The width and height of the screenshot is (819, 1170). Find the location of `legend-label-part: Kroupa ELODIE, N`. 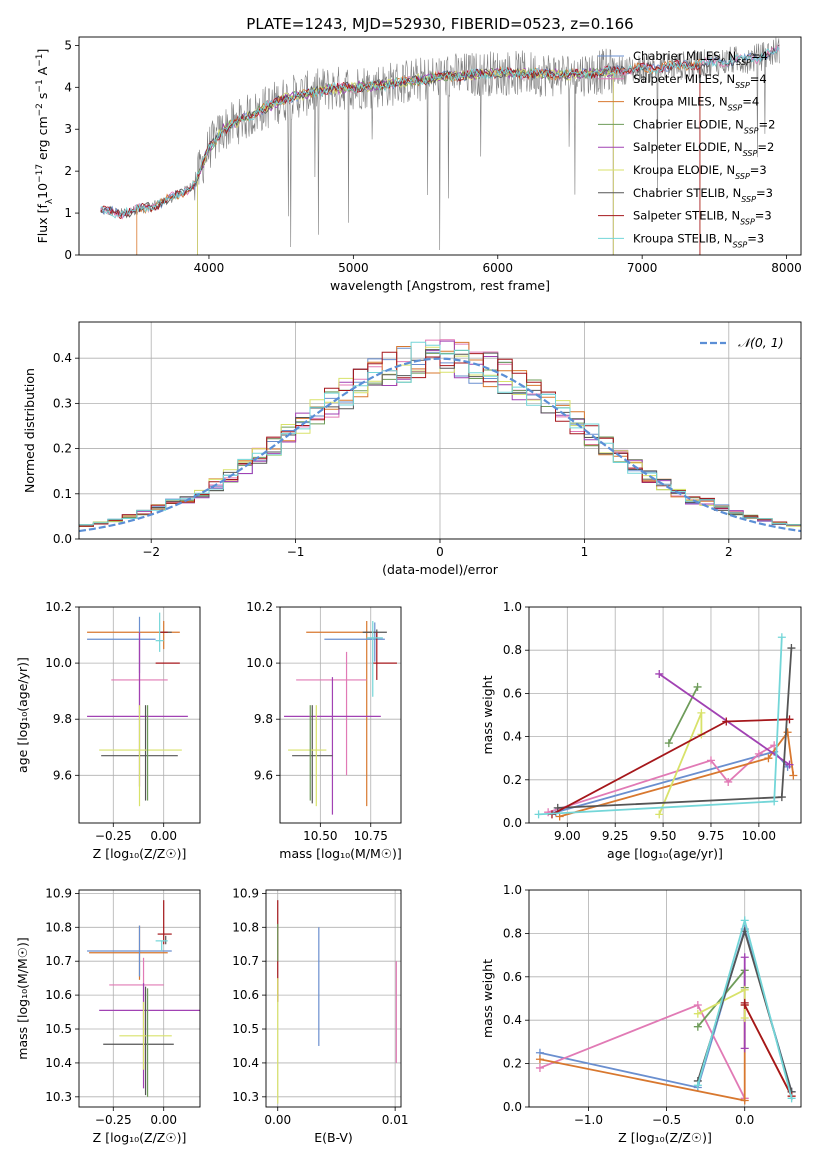

legend-label-part: Kroupa ELODIE, N is located at coordinates (684, 170).